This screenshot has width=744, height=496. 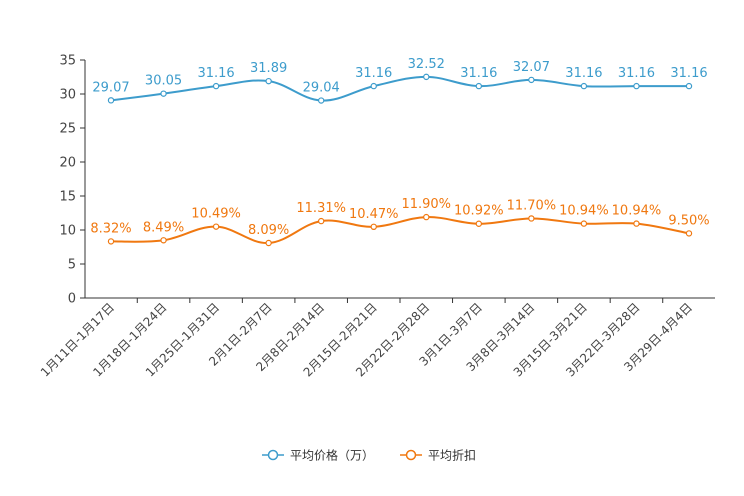 What do you see at coordinates (67, 95) in the screenshot?
I see `y-tick-label: 30` at bounding box center [67, 95].